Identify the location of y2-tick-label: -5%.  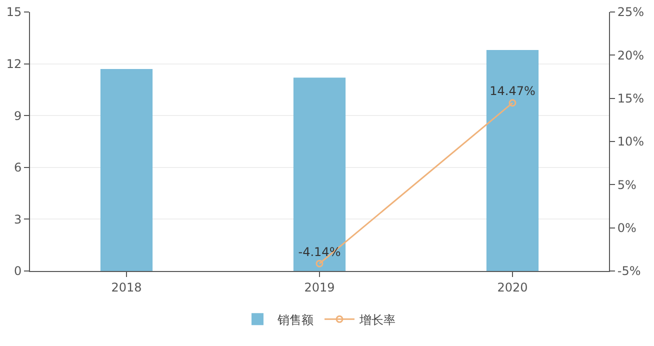
(629, 271).